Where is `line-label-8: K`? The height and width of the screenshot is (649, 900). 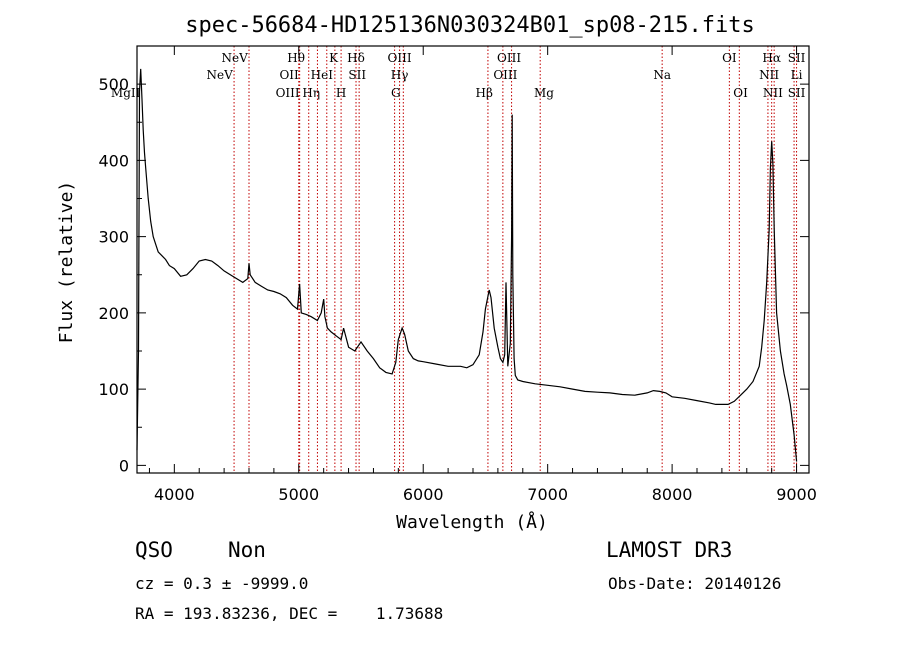 line-label-8: K is located at coordinates (334, 58).